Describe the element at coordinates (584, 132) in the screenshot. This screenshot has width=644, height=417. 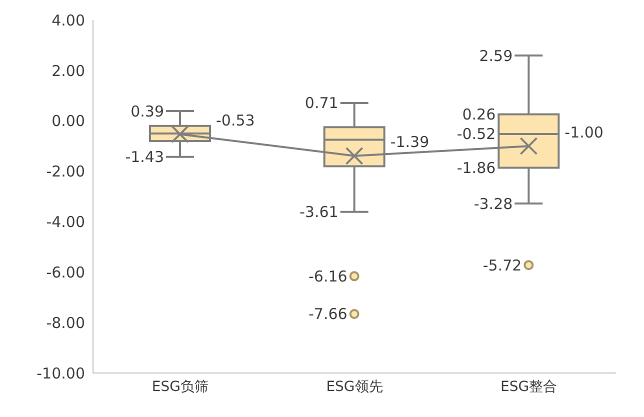
I see `annotation: -1.00` at that location.